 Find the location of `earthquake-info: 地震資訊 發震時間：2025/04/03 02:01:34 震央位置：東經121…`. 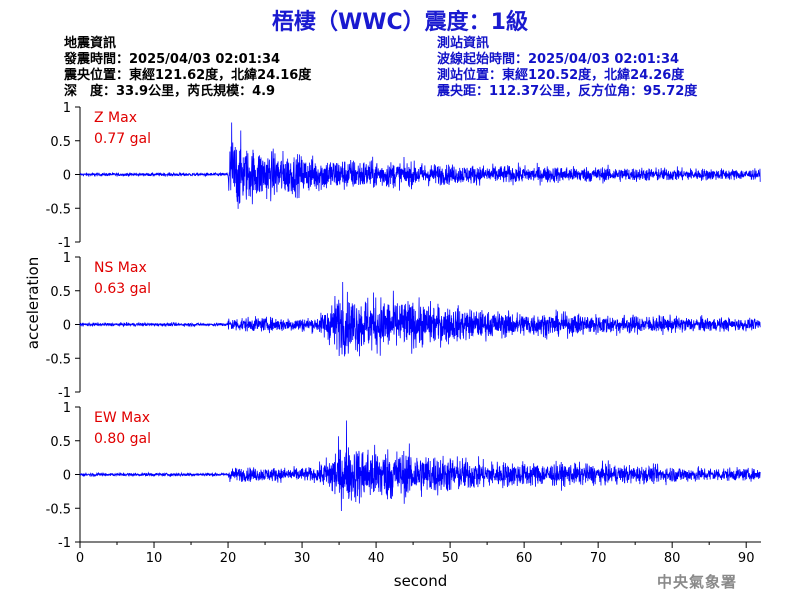

earthquake-info: 地震資訊 發震時間：2025/04/03 02:01:34 震央位置：東經121… is located at coordinates (187, 68).